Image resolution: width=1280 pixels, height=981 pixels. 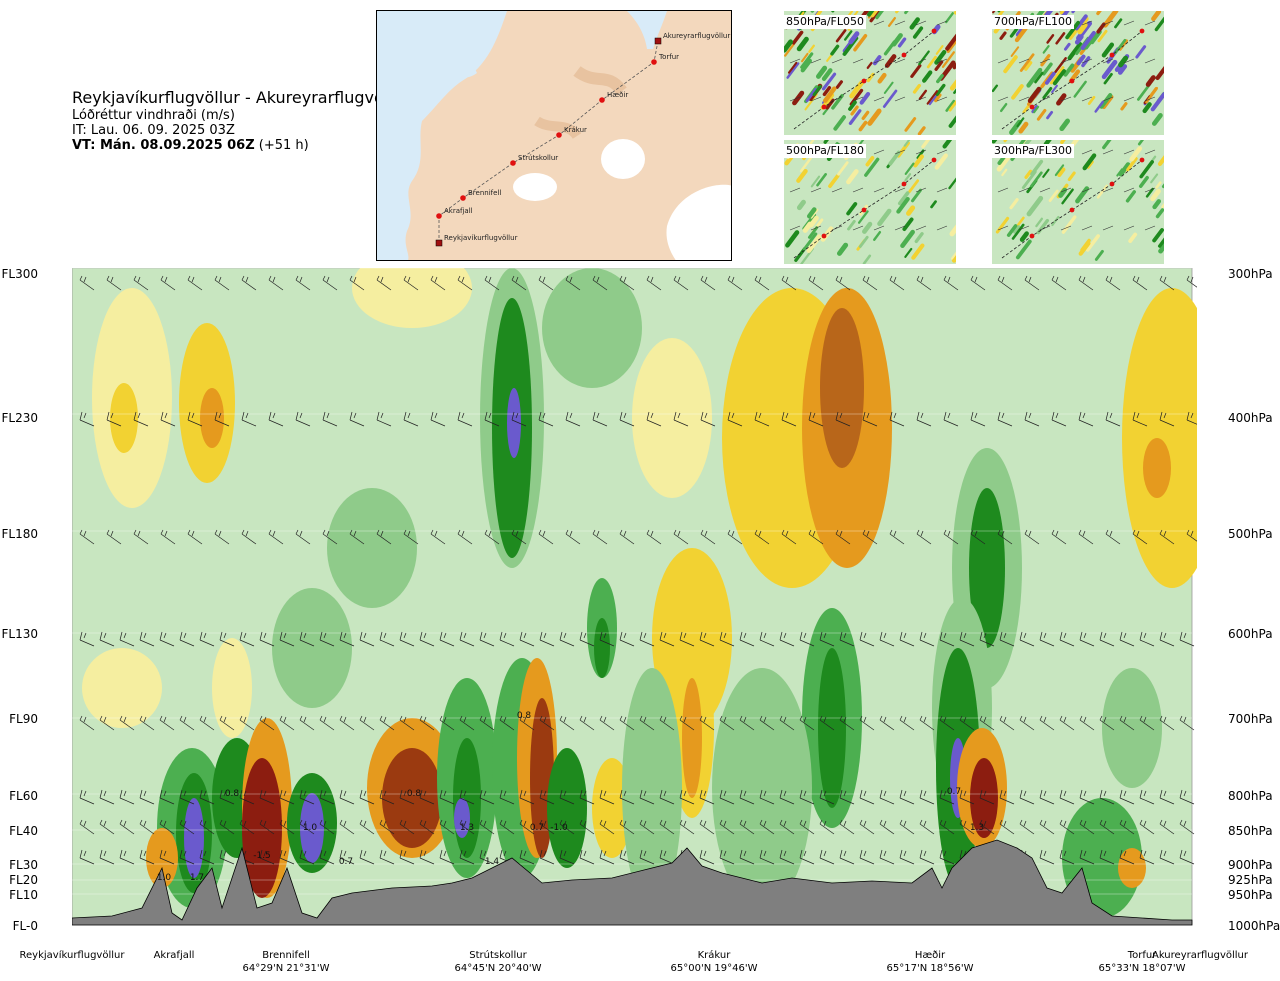 What do you see at coordinates (1250, 895) in the screenshot?
I see `pressure-level-label: 950hPa` at bounding box center [1250, 895].